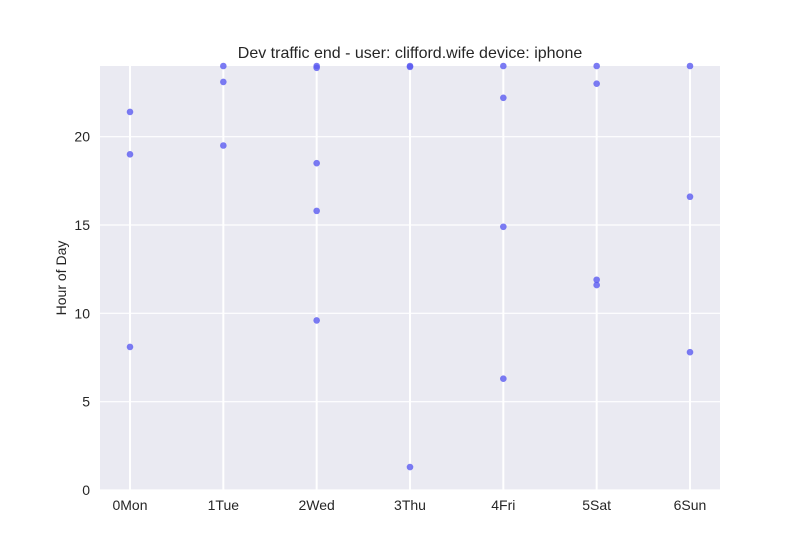 Image resolution: width=800 pixels, height=550 pixels. Describe the element at coordinates (317, 505) in the screenshot. I see `x-tick-label: 2Wed` at that location.